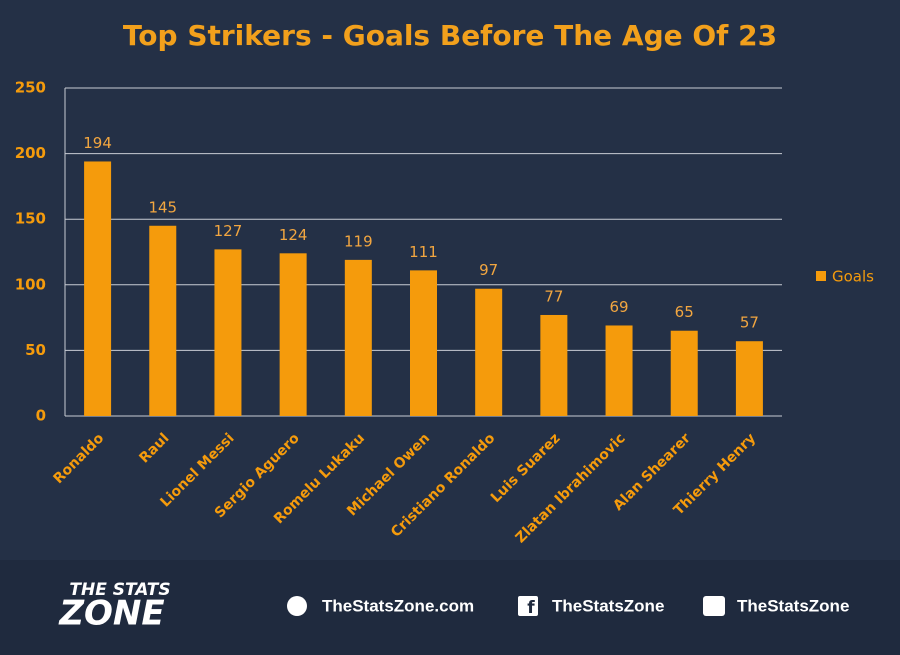 This screenshot has height=655, width=900. Describe the element at coordinates (793, 605) in the screenshot. I see `twitter-link: TheStatsZone` at that location.